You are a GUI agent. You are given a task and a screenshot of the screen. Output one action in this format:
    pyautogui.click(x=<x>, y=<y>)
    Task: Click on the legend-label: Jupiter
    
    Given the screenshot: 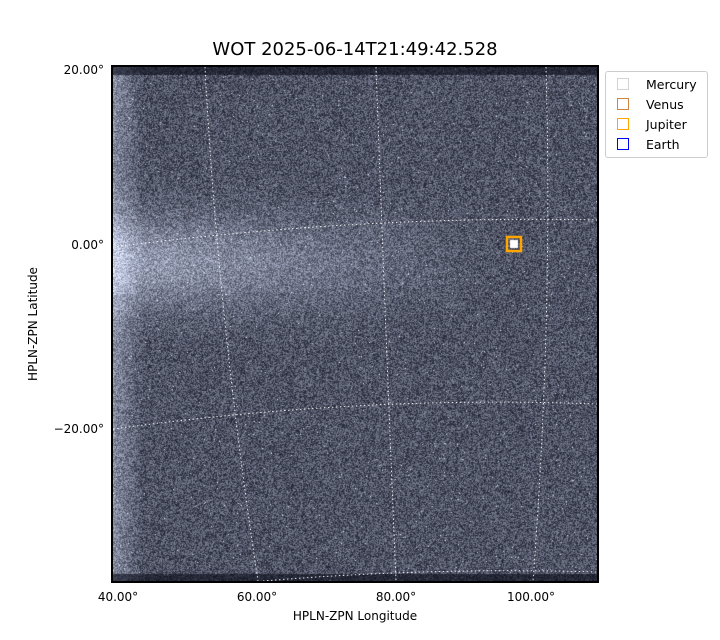 What is the action you would take?
    pyautogui.click(x=666, y=124)
    